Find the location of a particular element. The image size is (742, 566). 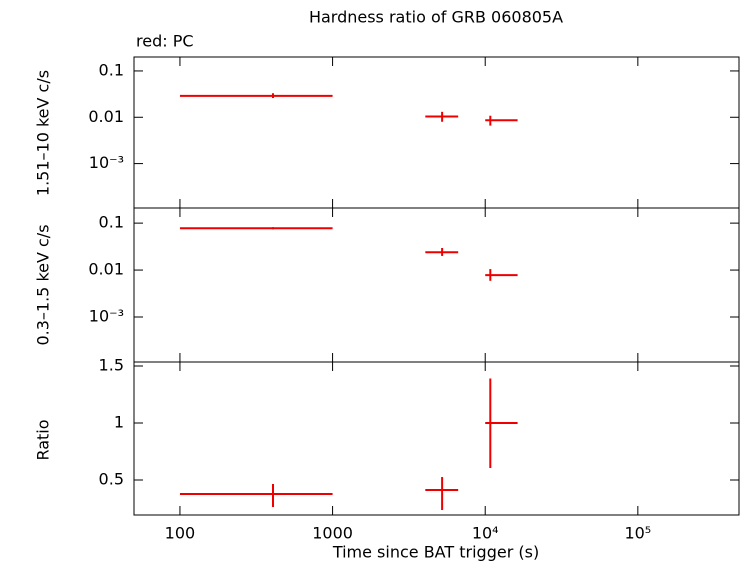

x-axis-label: Time since BAT trigger (s) is located at coordinates (435, 552).